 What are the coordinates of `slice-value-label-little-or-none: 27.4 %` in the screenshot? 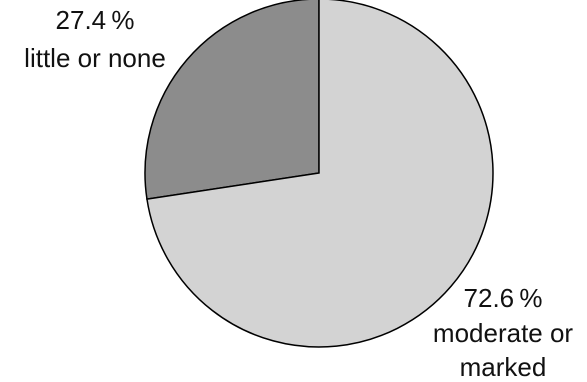 It's located at (95, 20).